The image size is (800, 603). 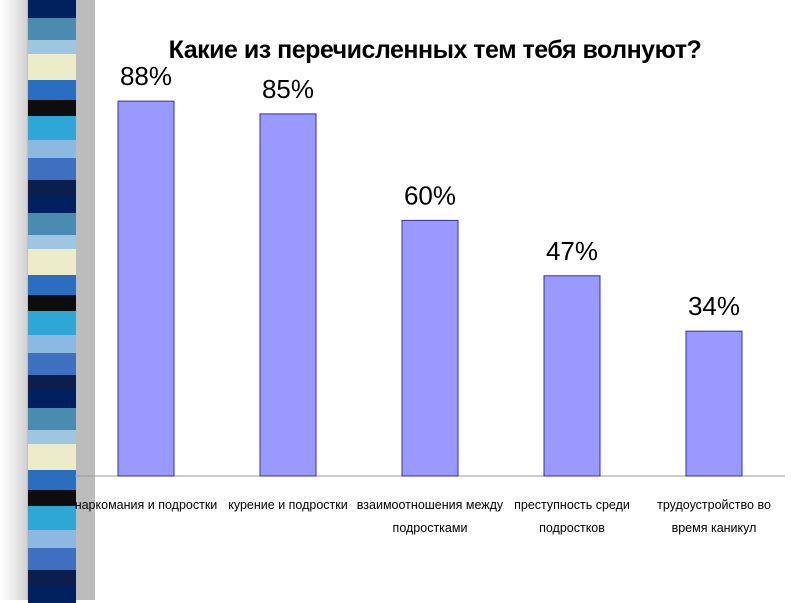 What do you see at coordinates (572, 251) in the screenshot?
I see `data-label-4: 47%` at bounding box center [572, 251].